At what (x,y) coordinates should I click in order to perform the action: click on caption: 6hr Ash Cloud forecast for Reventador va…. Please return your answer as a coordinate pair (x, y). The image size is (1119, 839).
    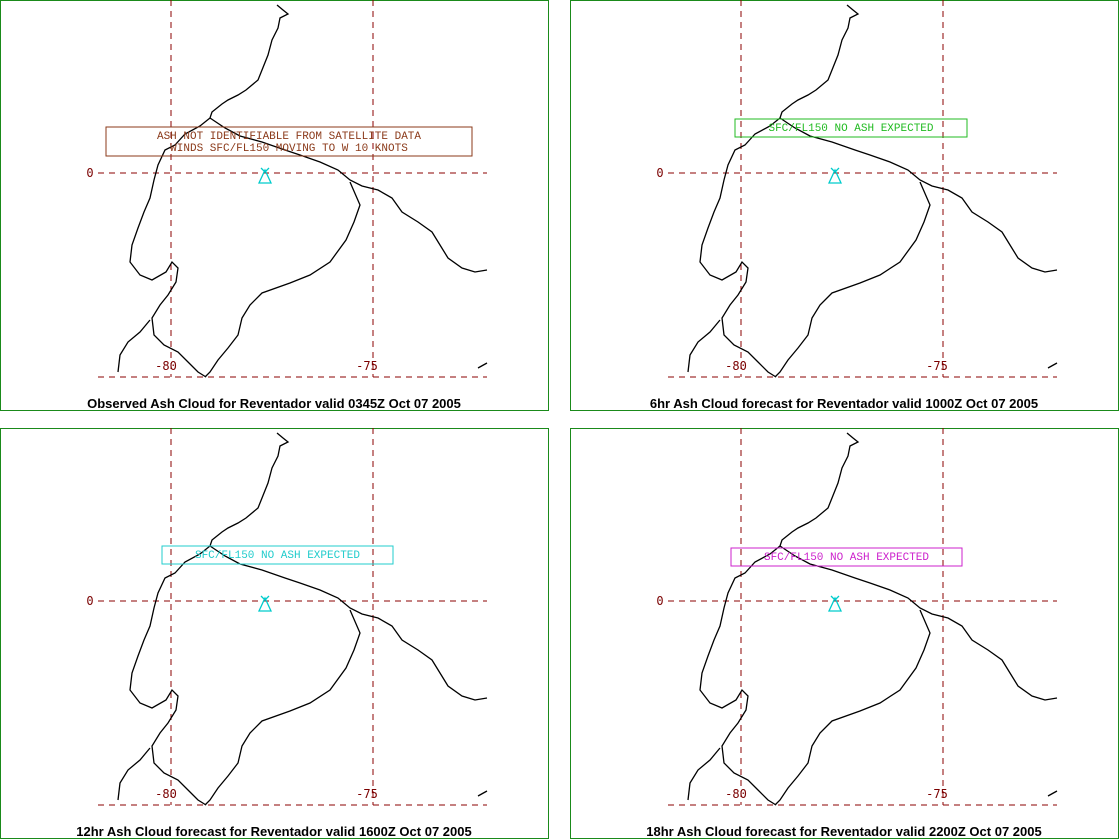
    Looking at the image, I should click on (844, 403).